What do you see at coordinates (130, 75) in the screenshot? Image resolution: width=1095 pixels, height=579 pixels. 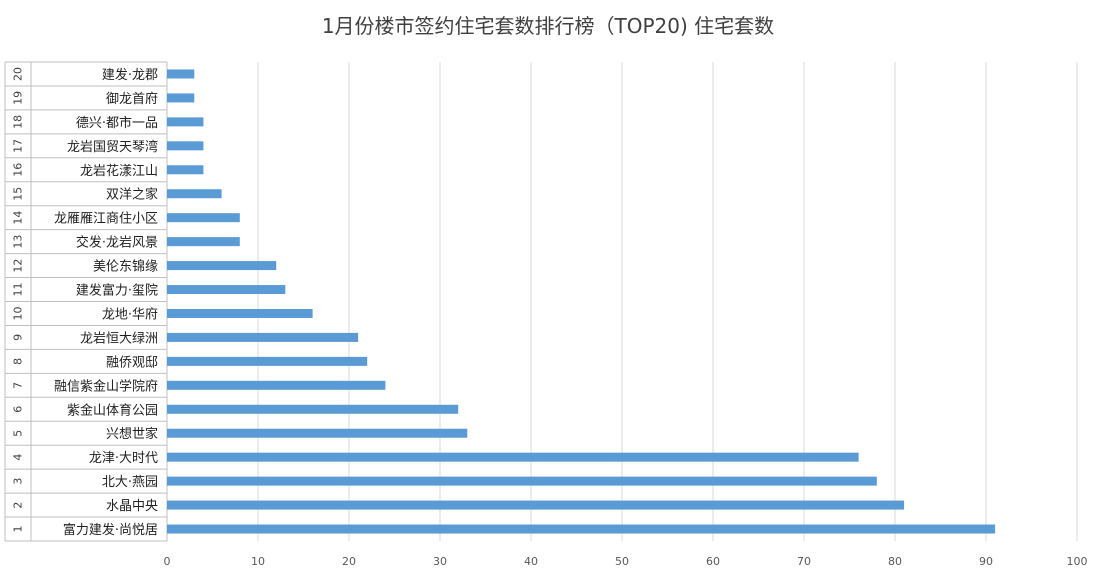 I see `category-label: 建发·龙郡` at bounding box center [130, 75].